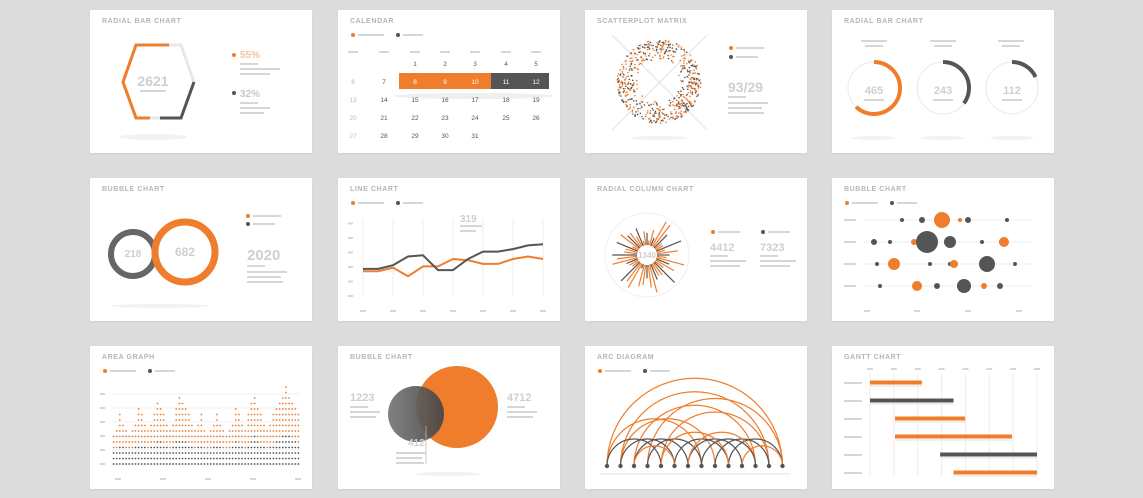 This screenshot has width=1143, height=498. I want to click on radial-column-center: 1340, so click(647, 255).